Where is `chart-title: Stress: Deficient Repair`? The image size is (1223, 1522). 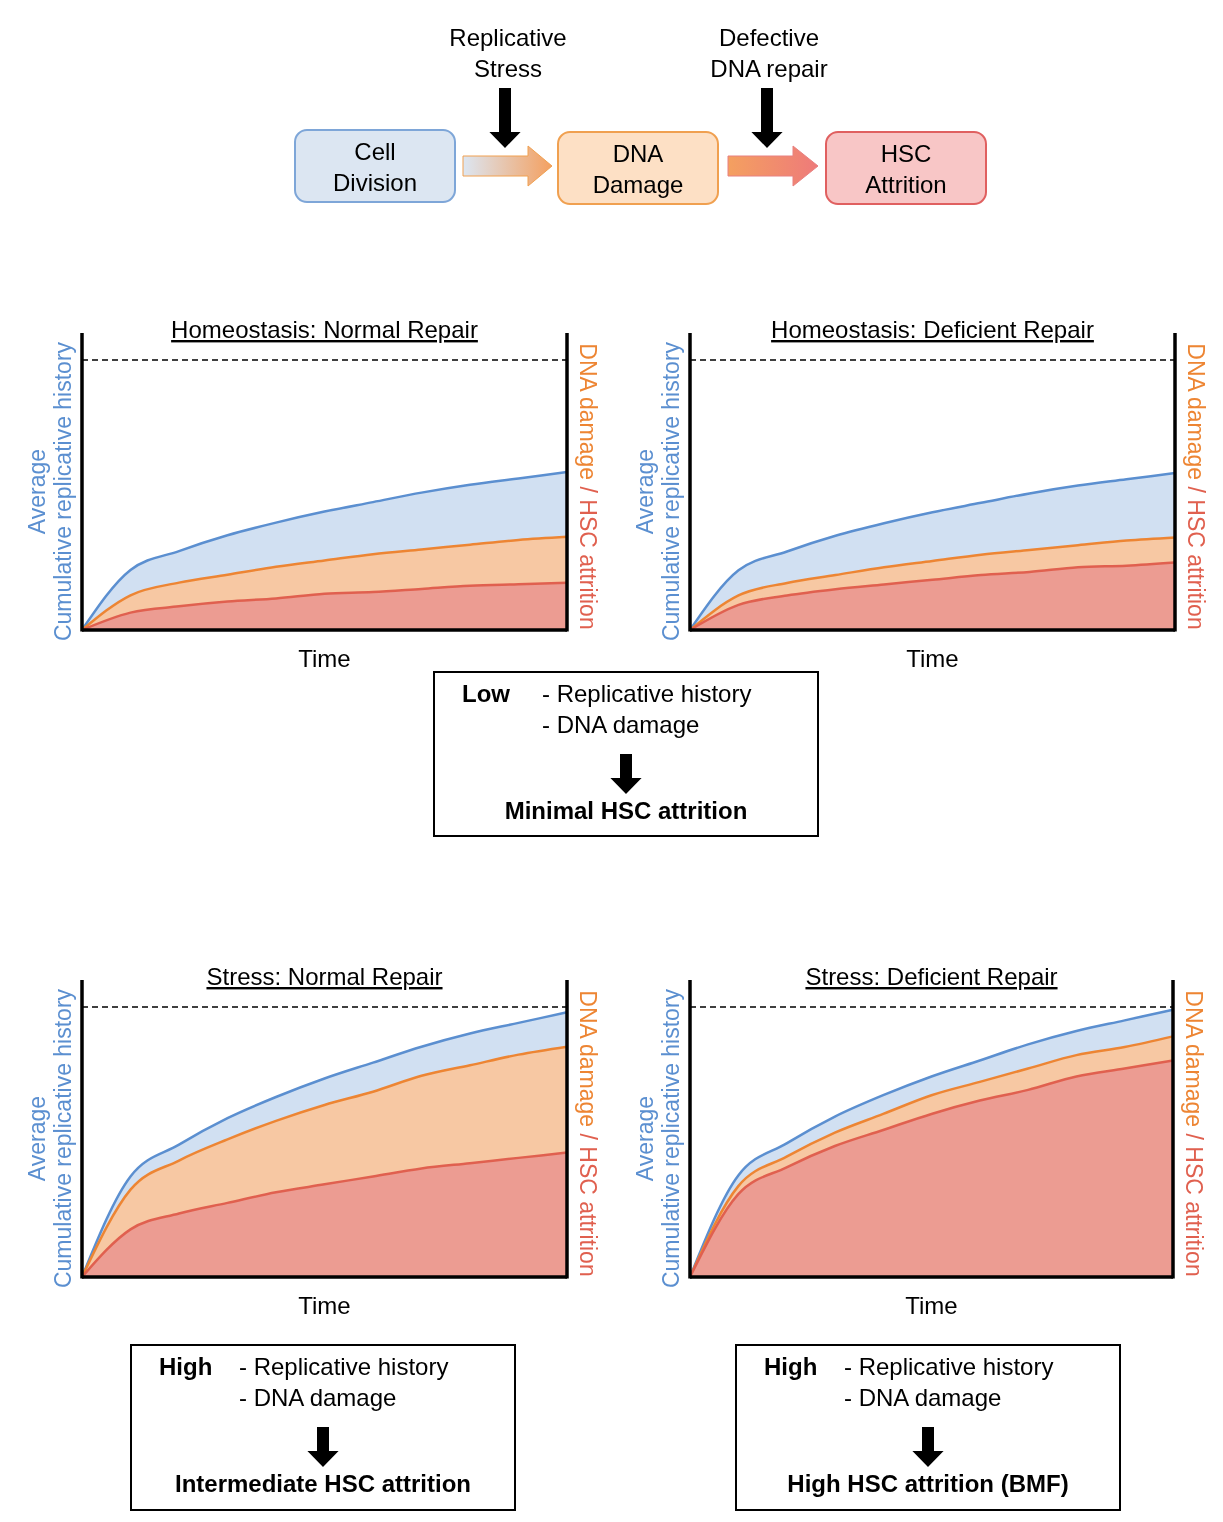
chart-title: Stress: Deficient Repair is located at coordinates (931, 976).